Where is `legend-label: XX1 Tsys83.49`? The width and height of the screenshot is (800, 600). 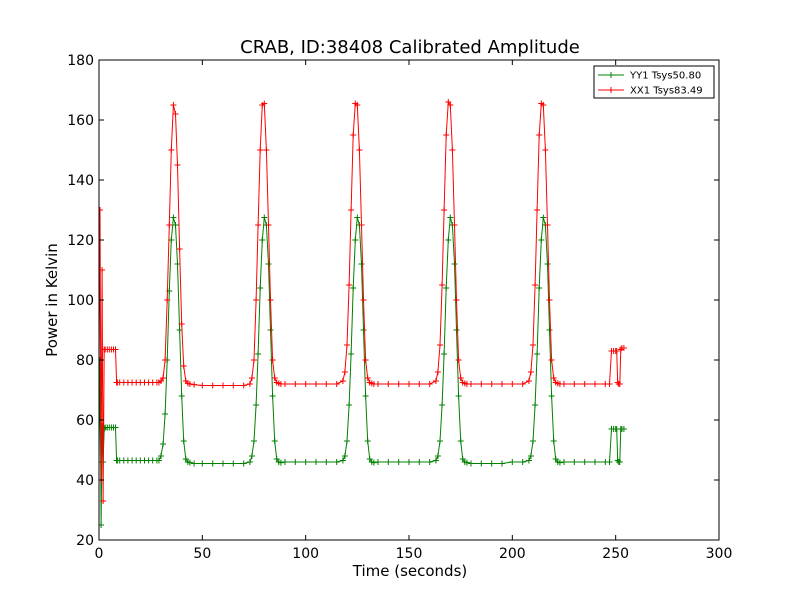 legend-label: XX1 Tsys83.49 is located at coordinates (666, 91).